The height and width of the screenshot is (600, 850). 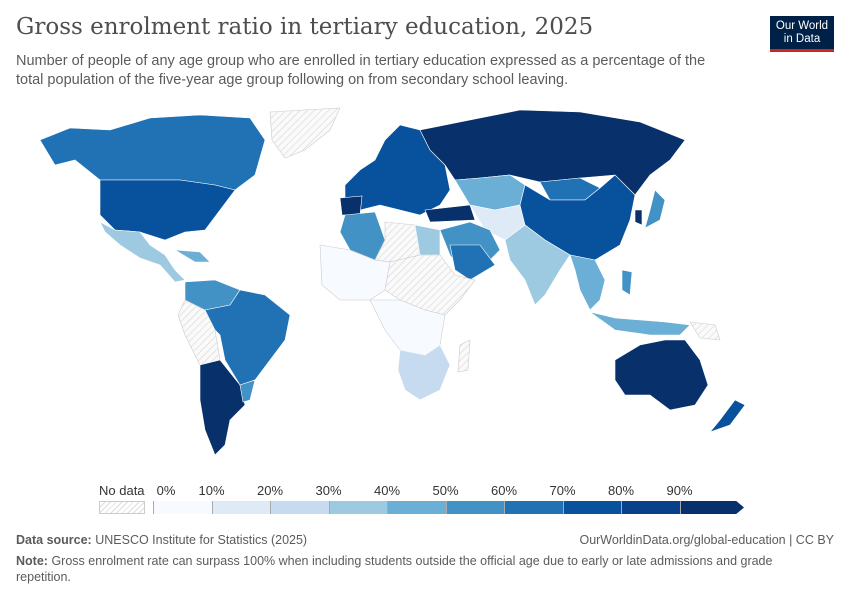 What do you see at coordinates (305, 133) in the screenshot?
I see `country-greenland` at bounding box center [305, 133].